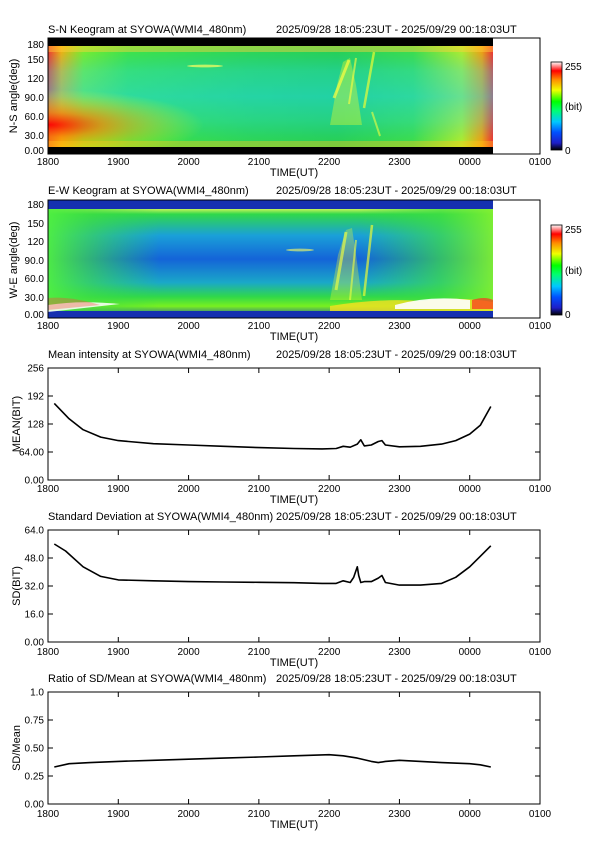 The image size is (595, 842). I want to click on sd-chart-xlabel: TIME(UT), so click(294, 663).